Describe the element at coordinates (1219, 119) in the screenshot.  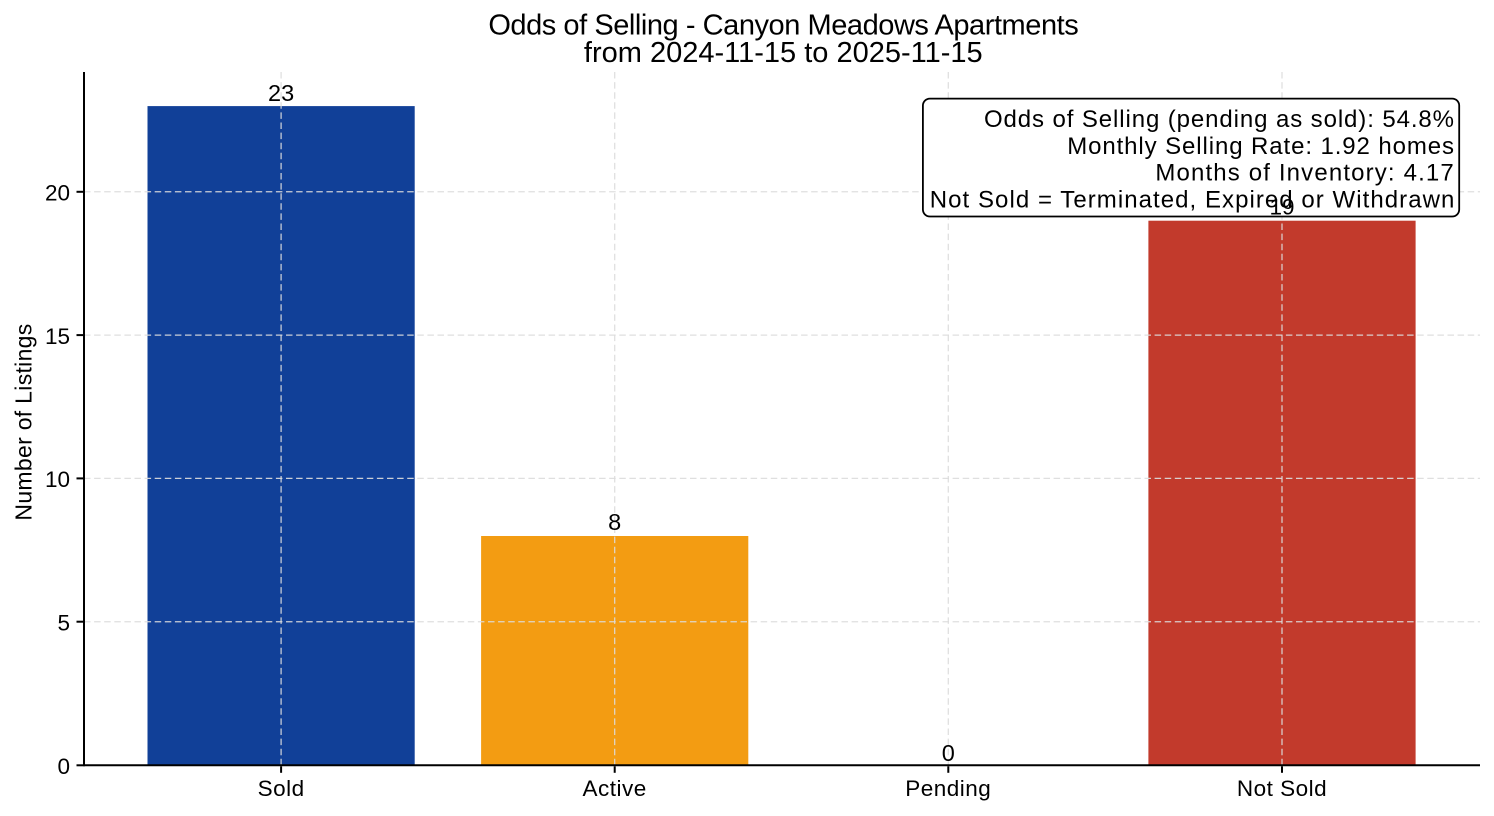
I see `svg-text:Odds of Selling (pending as so: Odds of Selling (pending as sold): 54.8%` at that location.